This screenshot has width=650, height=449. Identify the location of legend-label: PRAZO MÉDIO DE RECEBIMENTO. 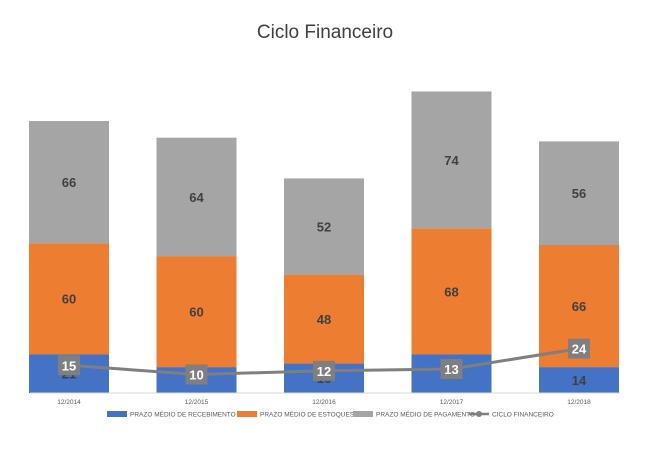
(183, 414).